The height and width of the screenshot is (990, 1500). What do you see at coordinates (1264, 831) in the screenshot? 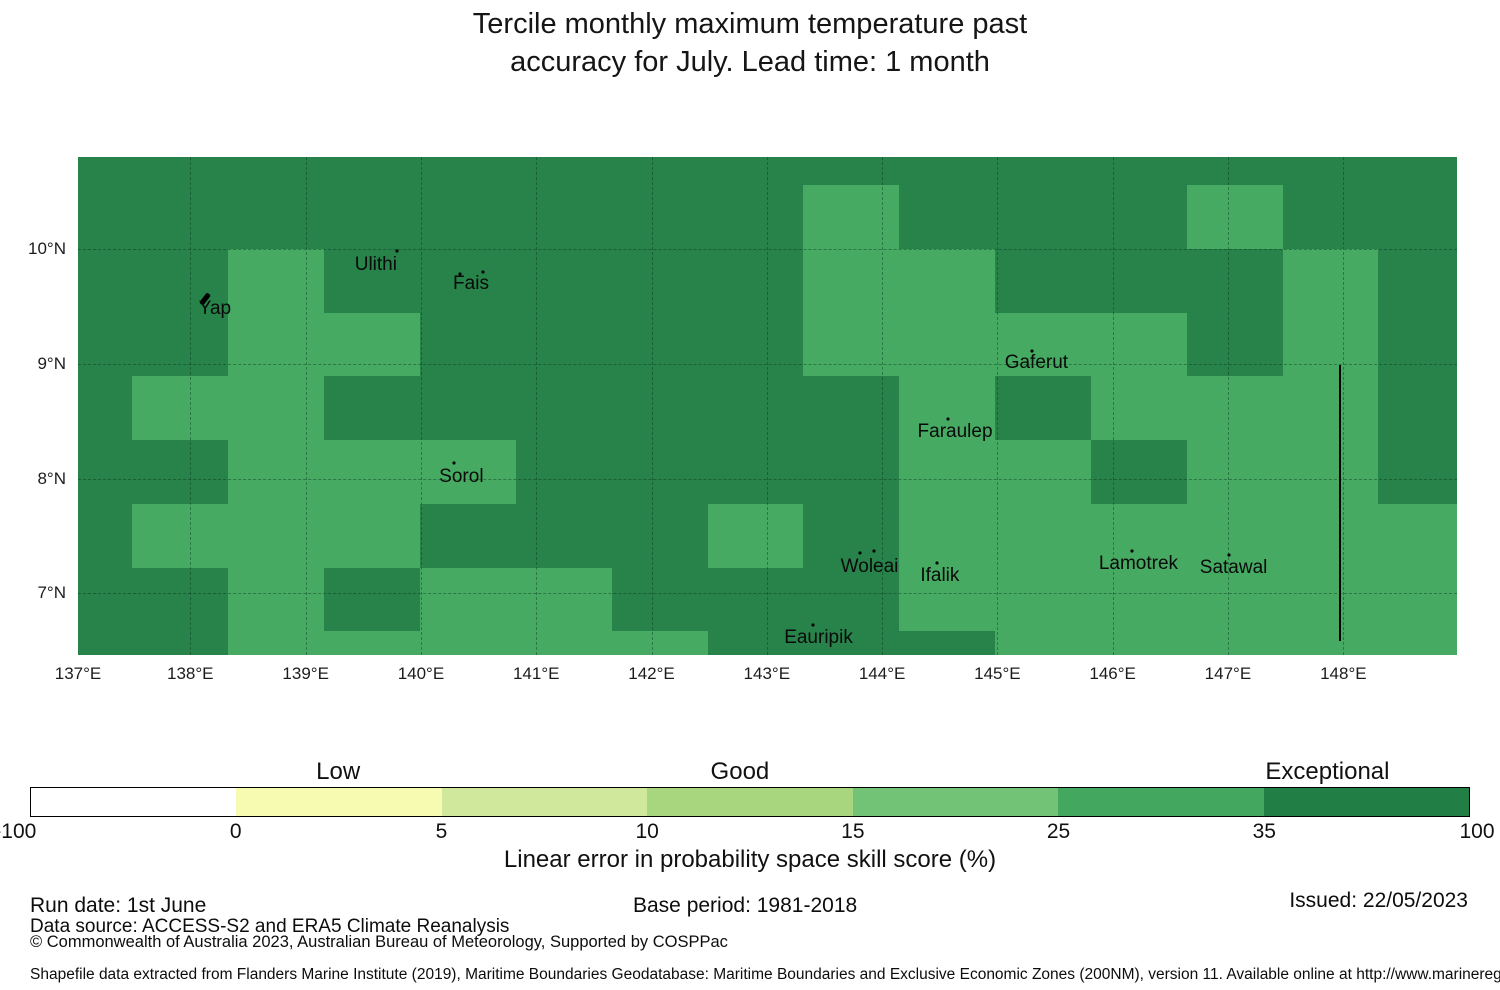
I see `colorbar-tick-label: 35` at bounding box center [1264, 831].